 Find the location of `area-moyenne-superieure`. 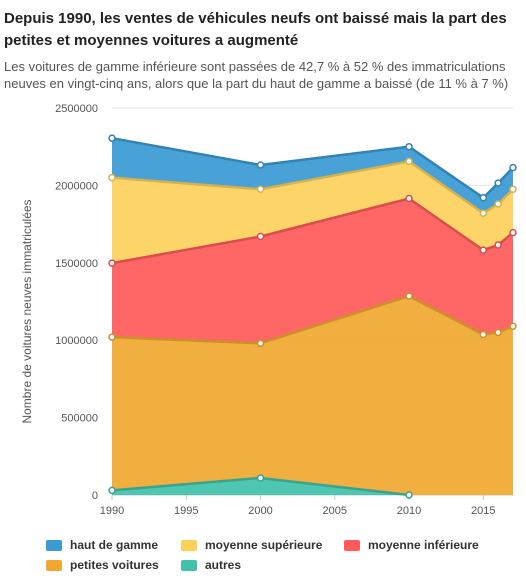

area-moyenne-superieure is located at coordinates (312, 212).